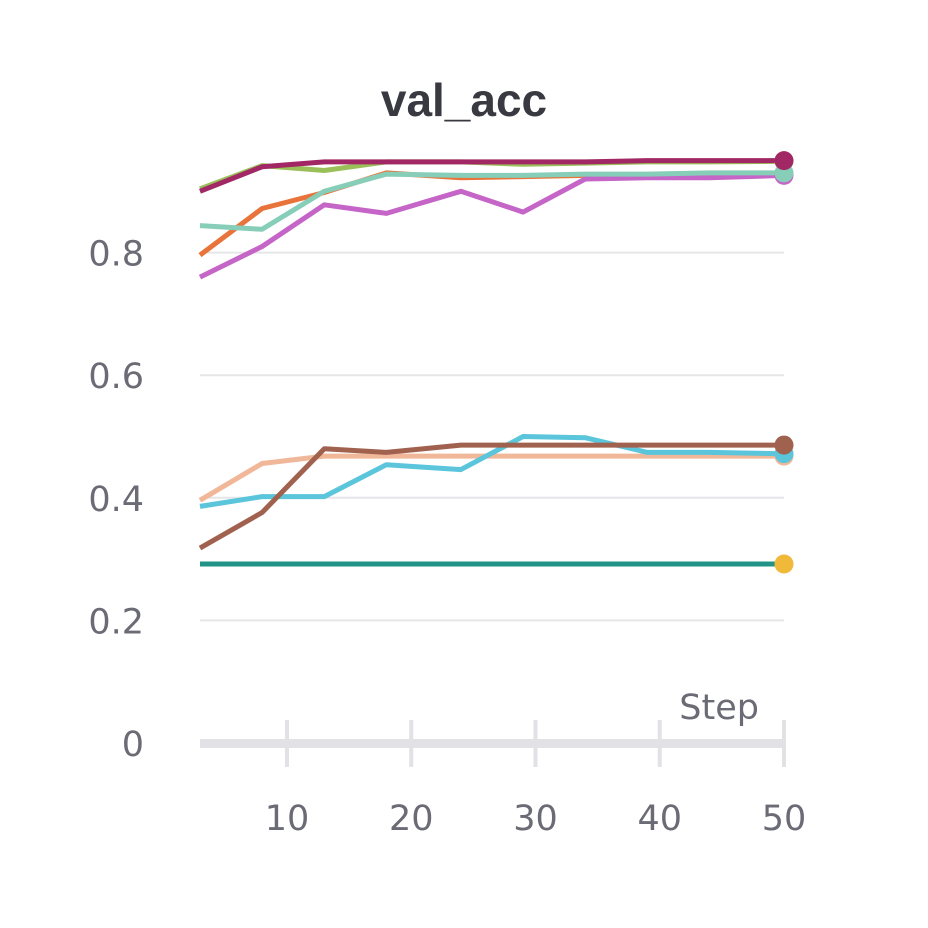 Image resolution: width=928 pixels, height=928 pixels. What do you see at coordinates (464, 100) in the screenshot?
I see `chart-title: val_acc` at bounding box center [464, 100].